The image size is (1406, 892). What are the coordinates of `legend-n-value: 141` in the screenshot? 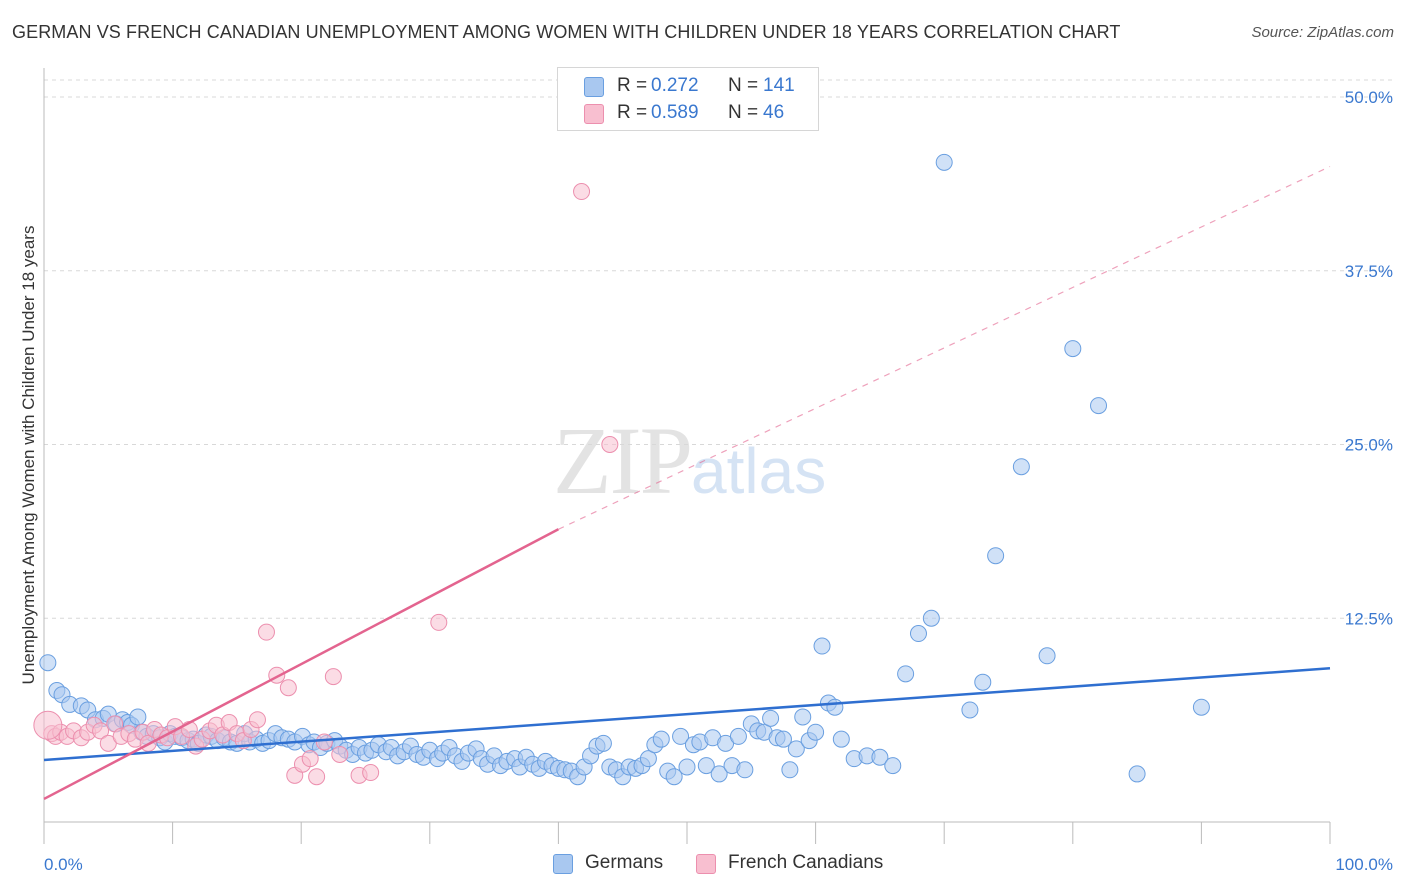 It's located at (779, 85).